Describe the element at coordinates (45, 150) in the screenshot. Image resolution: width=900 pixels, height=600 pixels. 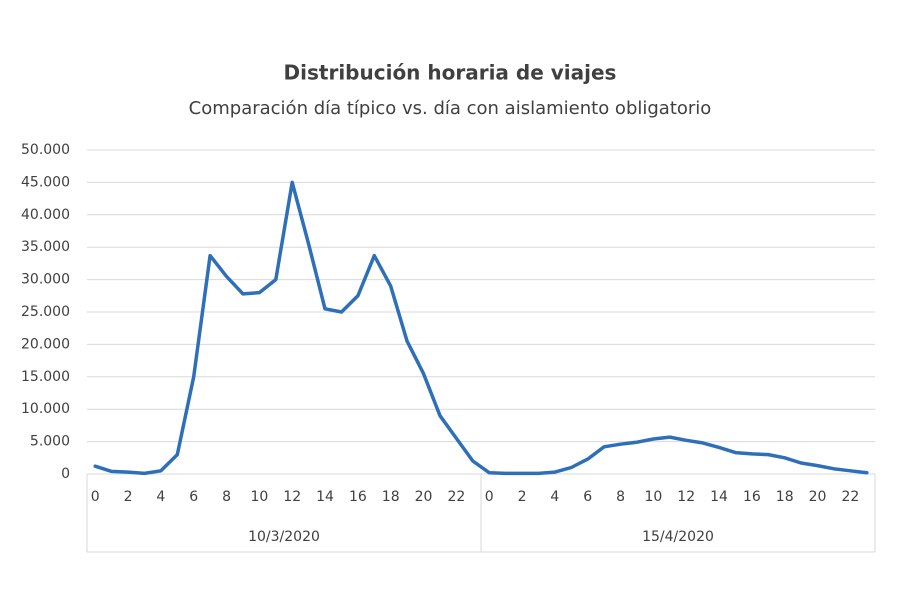
I see `y-tick-label: 50.000` at that location.